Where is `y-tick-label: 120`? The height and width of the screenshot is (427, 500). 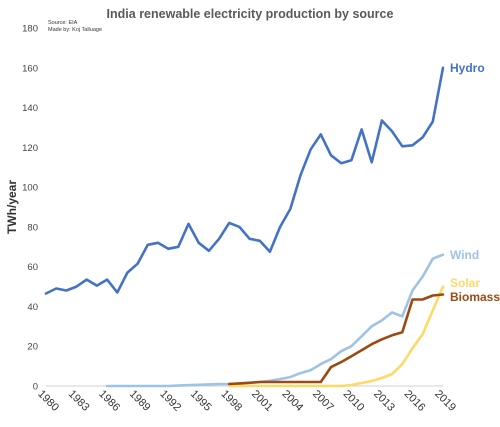 y-tick-label: 120 is located at coordinates (30, 148).